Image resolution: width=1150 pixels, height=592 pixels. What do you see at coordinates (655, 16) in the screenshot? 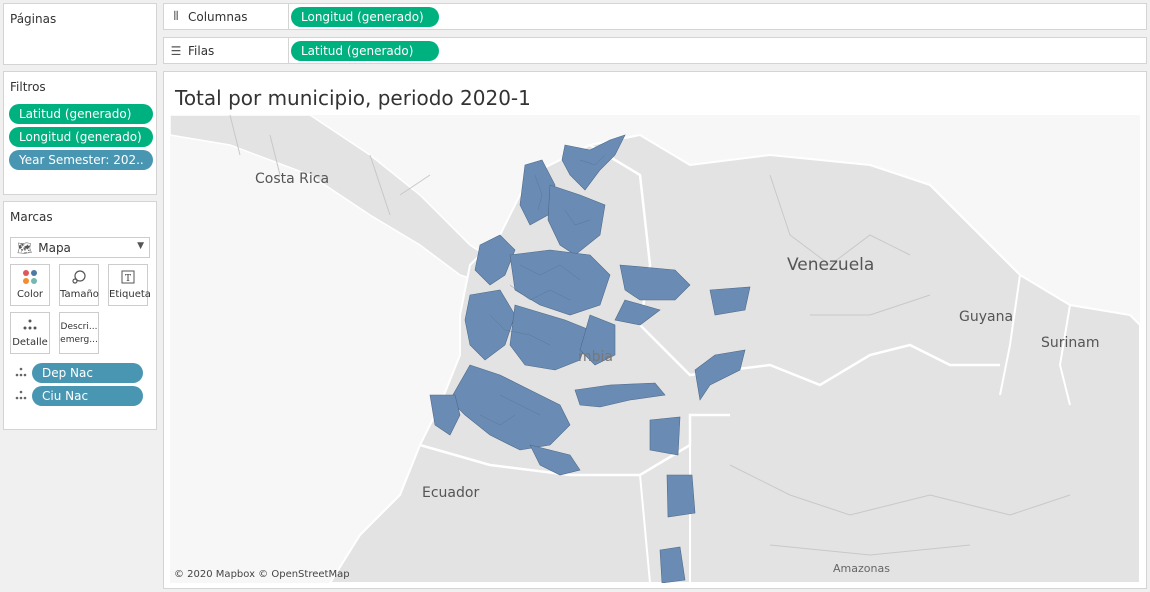
I see `columns-shelf: ⦀ Columnas Longitud (generado)` at bounding box center [655, 16].